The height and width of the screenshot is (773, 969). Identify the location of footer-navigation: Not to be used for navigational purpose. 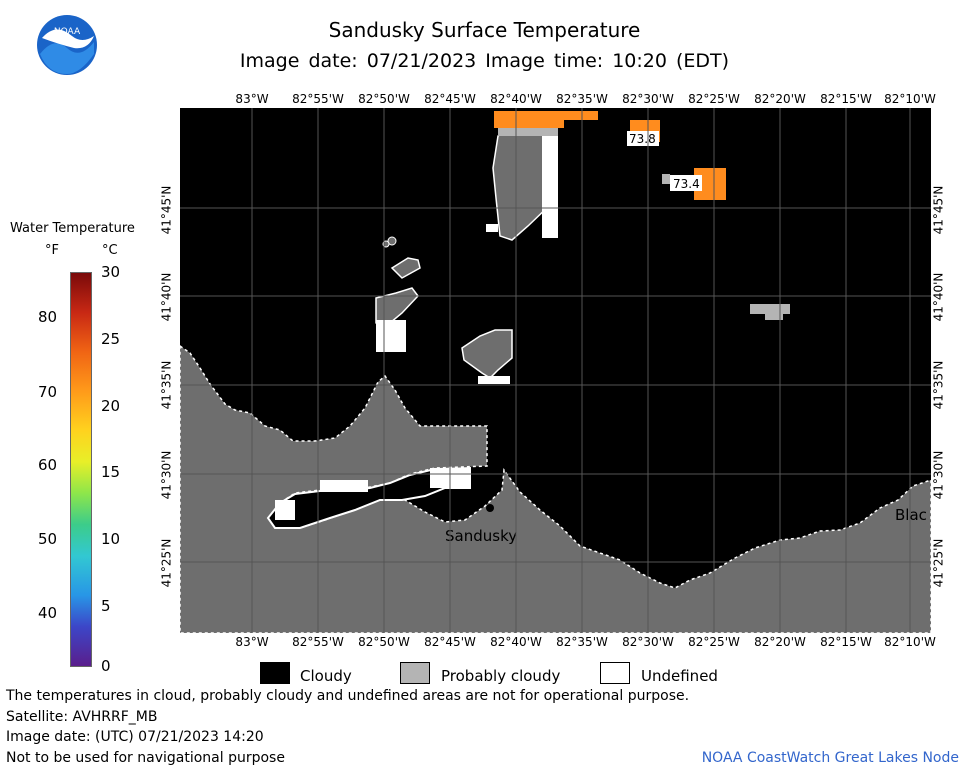
(145, 758).